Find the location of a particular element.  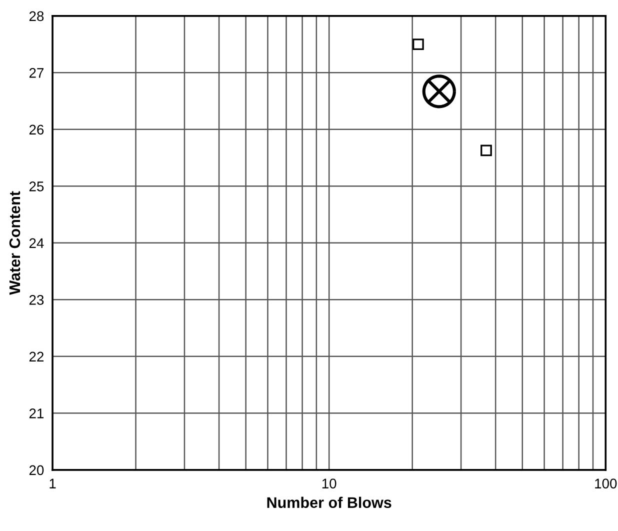

y-tick-label: 26 is located at coordinates (36, 129).